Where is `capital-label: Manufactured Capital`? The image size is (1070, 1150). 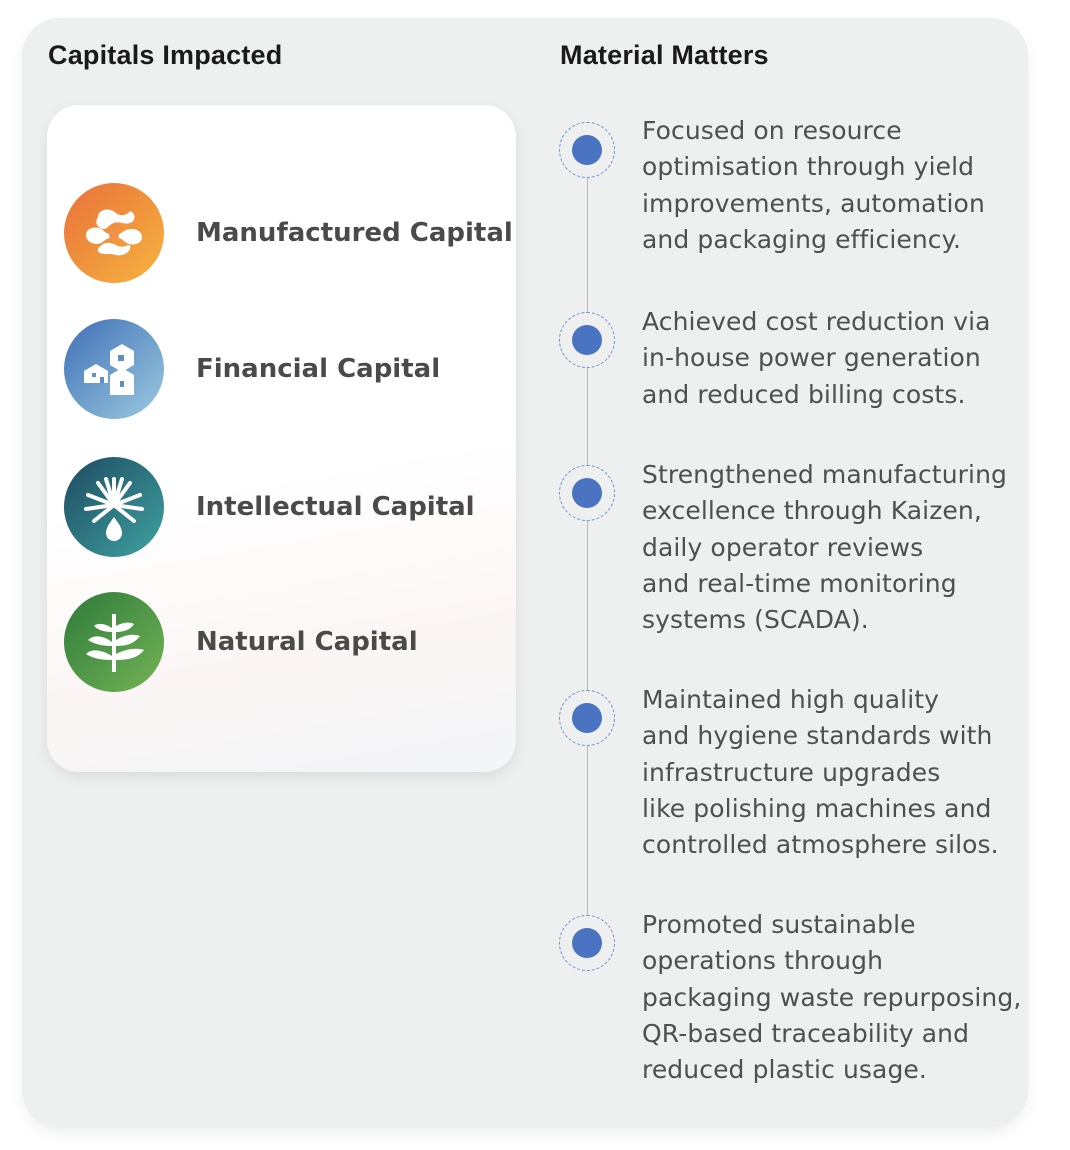
capital-label: Manufactured Capital is located at coordinates (354, 233).